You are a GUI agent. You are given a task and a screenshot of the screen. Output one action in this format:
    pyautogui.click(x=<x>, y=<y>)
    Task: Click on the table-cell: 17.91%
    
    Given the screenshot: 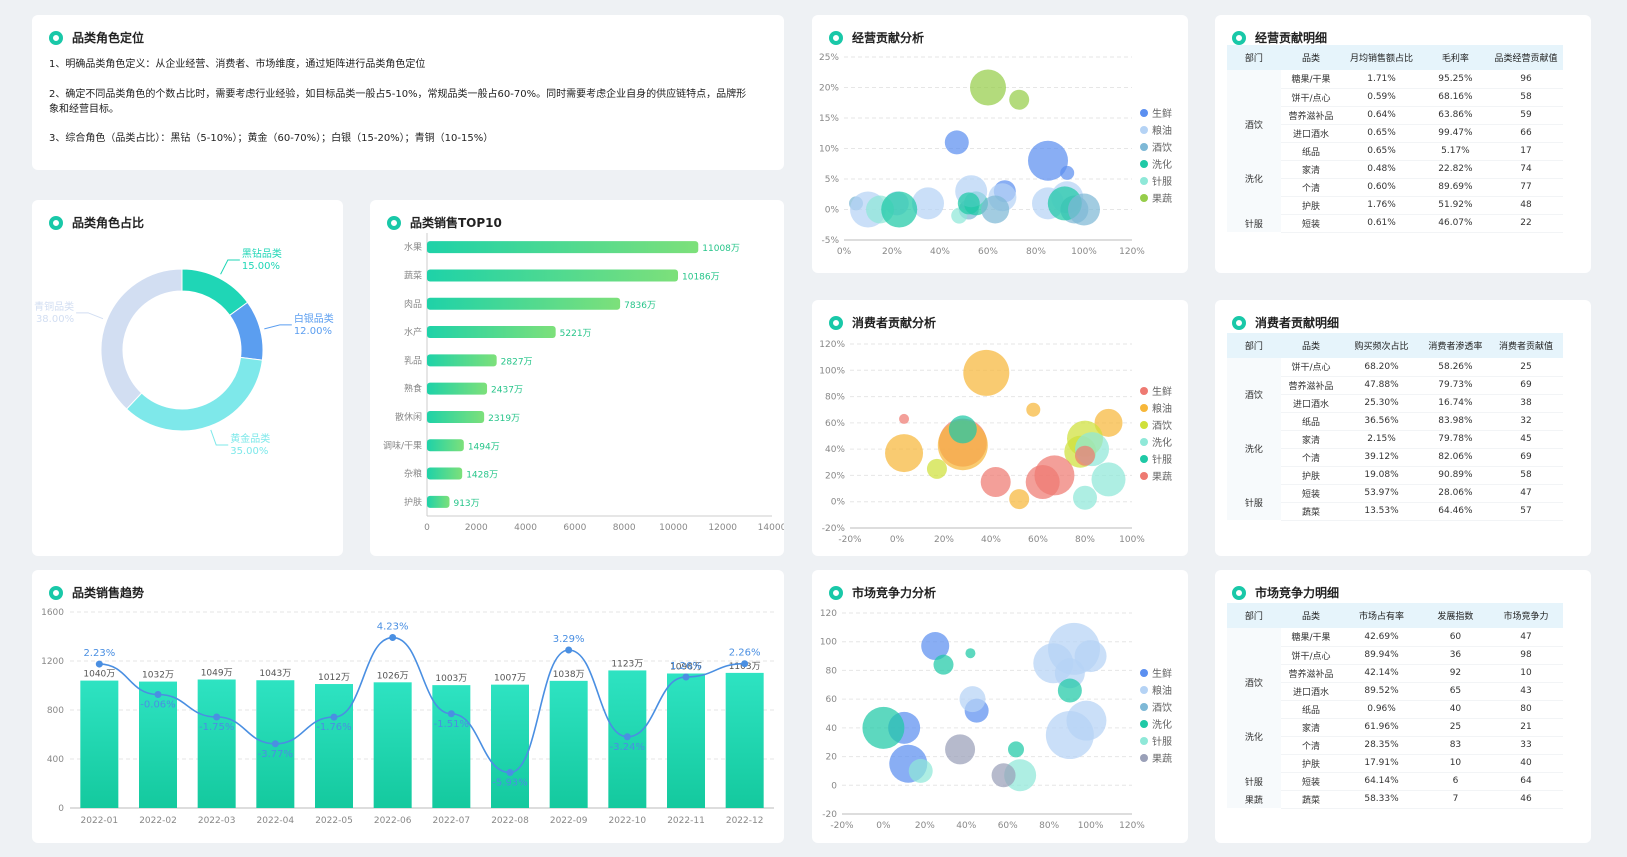 What is the action you would take?
    pyautogui.click(x=1381, y=763)
    